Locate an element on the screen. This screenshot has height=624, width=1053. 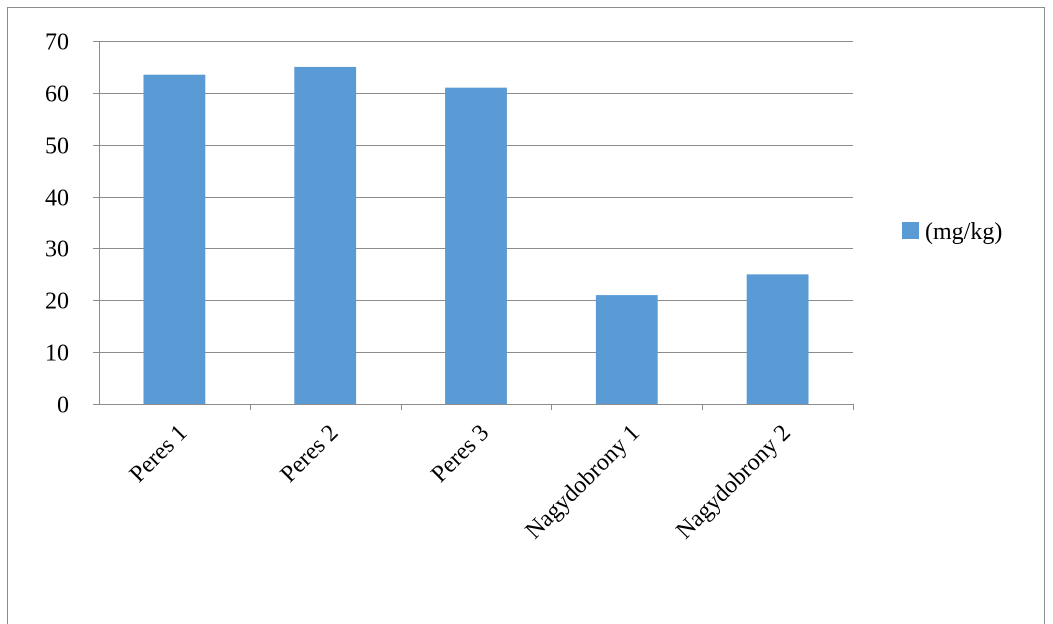
x-tick-label: Nagydobrony 1 is located at coordinates (583, 482).